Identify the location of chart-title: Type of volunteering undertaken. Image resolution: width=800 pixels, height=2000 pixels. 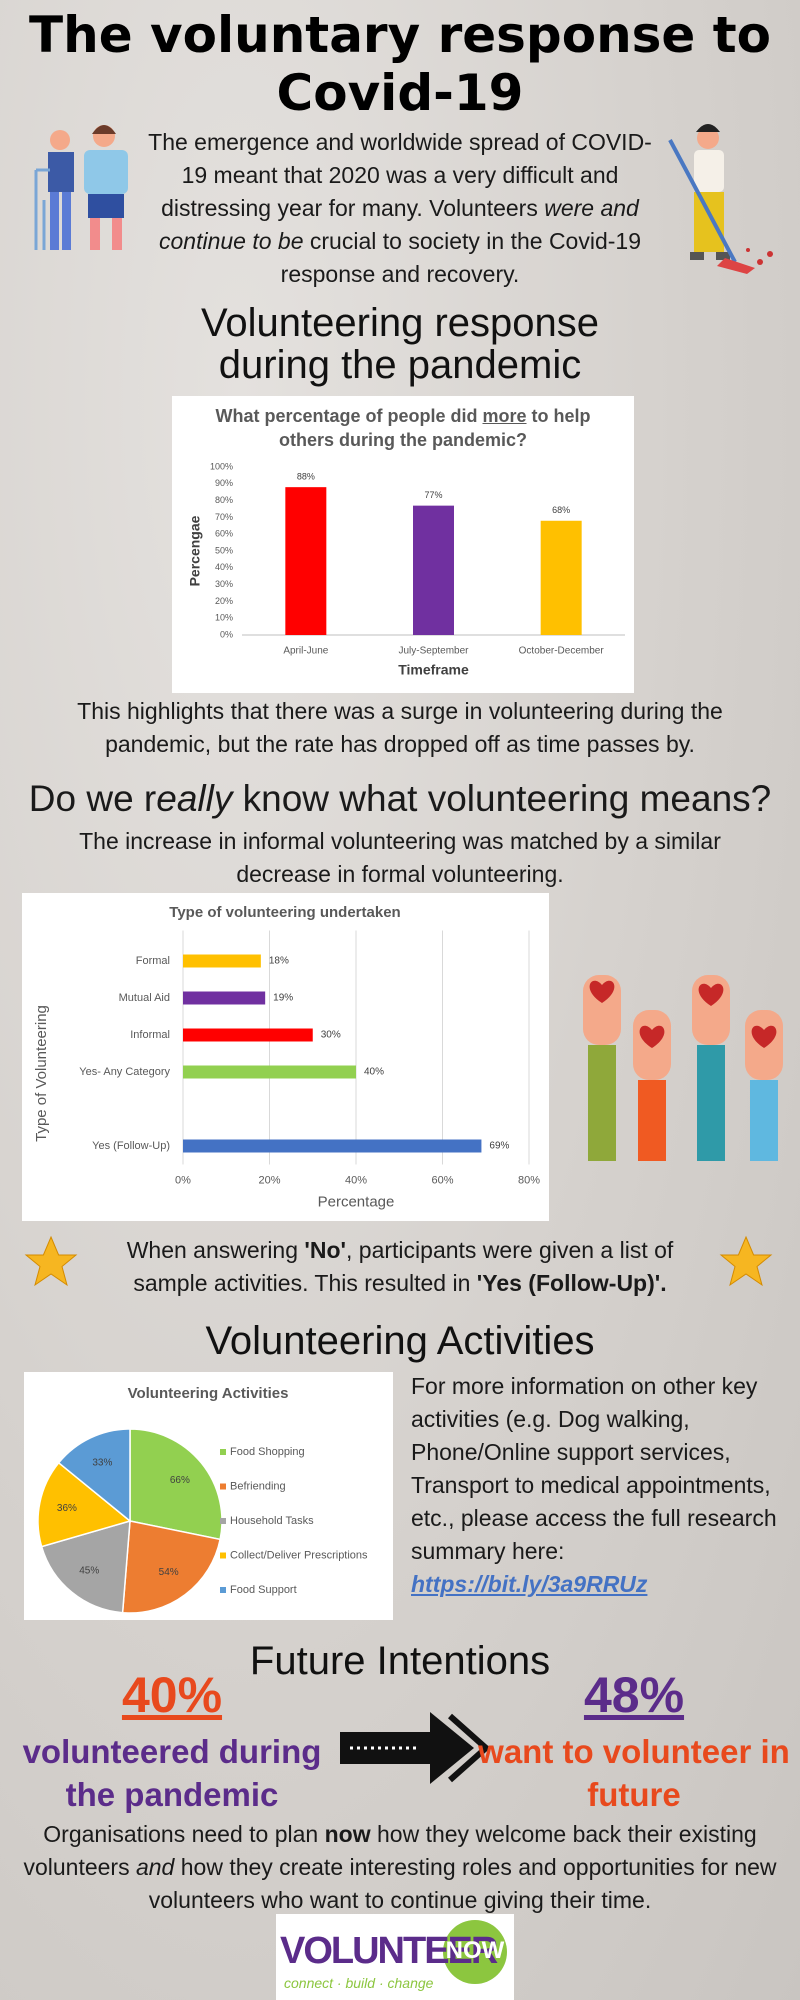
(284, 912).